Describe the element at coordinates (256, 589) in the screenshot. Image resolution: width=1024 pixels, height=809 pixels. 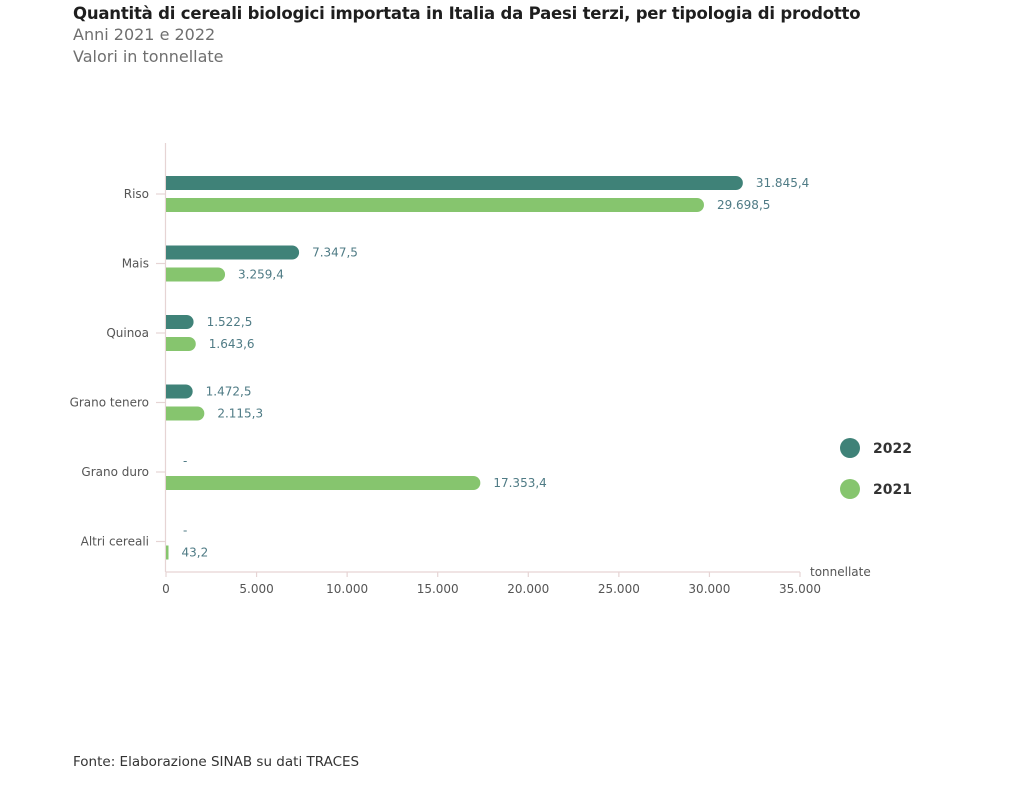
I see `x-tick-label: 5.000` at that location.